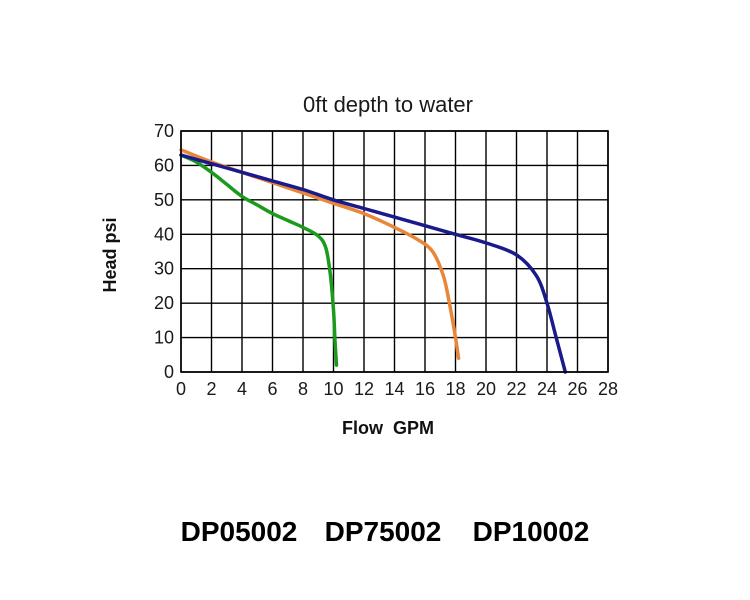 The width and height of the screenshot is (750, 600). What do you see at coordinates (164, 165) in the screenshot?
I see `y-tick-label: 60` at bounding box center [164, 165].